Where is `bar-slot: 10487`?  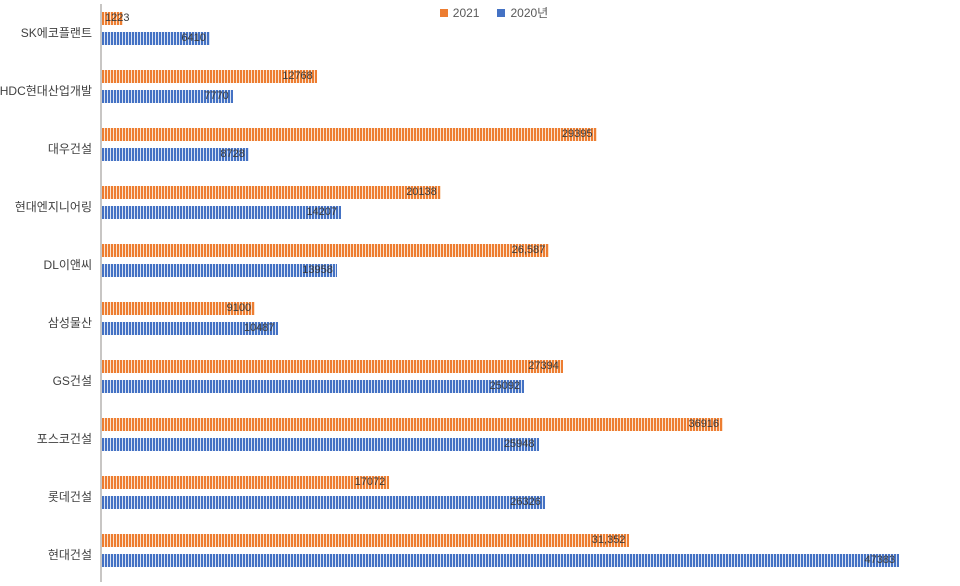 bar-slot: 10487 is located at coordinates (531, 328).